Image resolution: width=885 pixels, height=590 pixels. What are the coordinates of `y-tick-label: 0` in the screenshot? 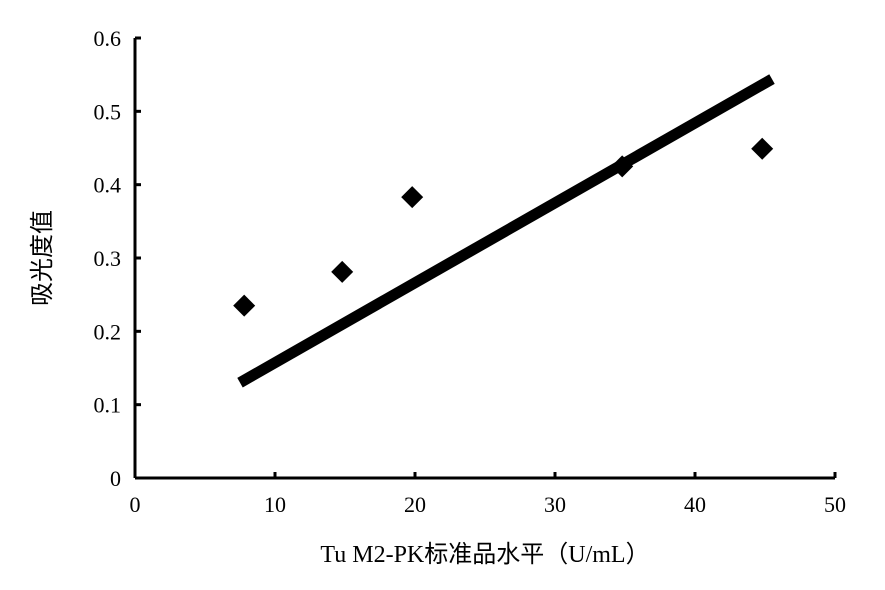 It's located at (115, 478).